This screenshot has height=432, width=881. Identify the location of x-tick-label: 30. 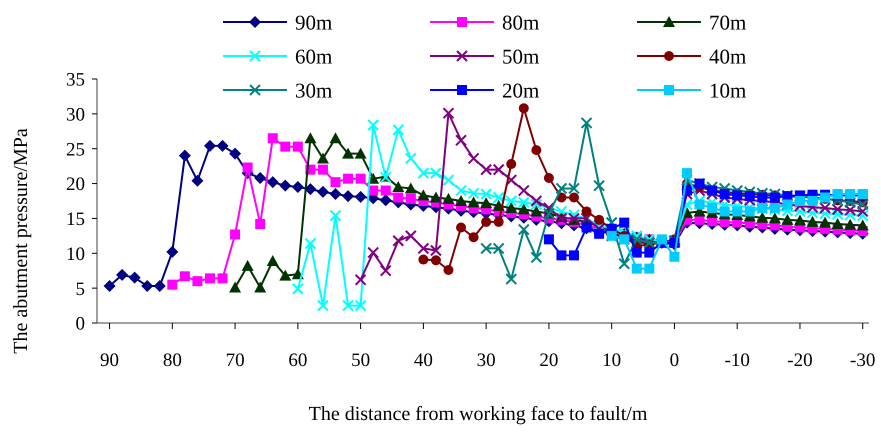
(486, 360).